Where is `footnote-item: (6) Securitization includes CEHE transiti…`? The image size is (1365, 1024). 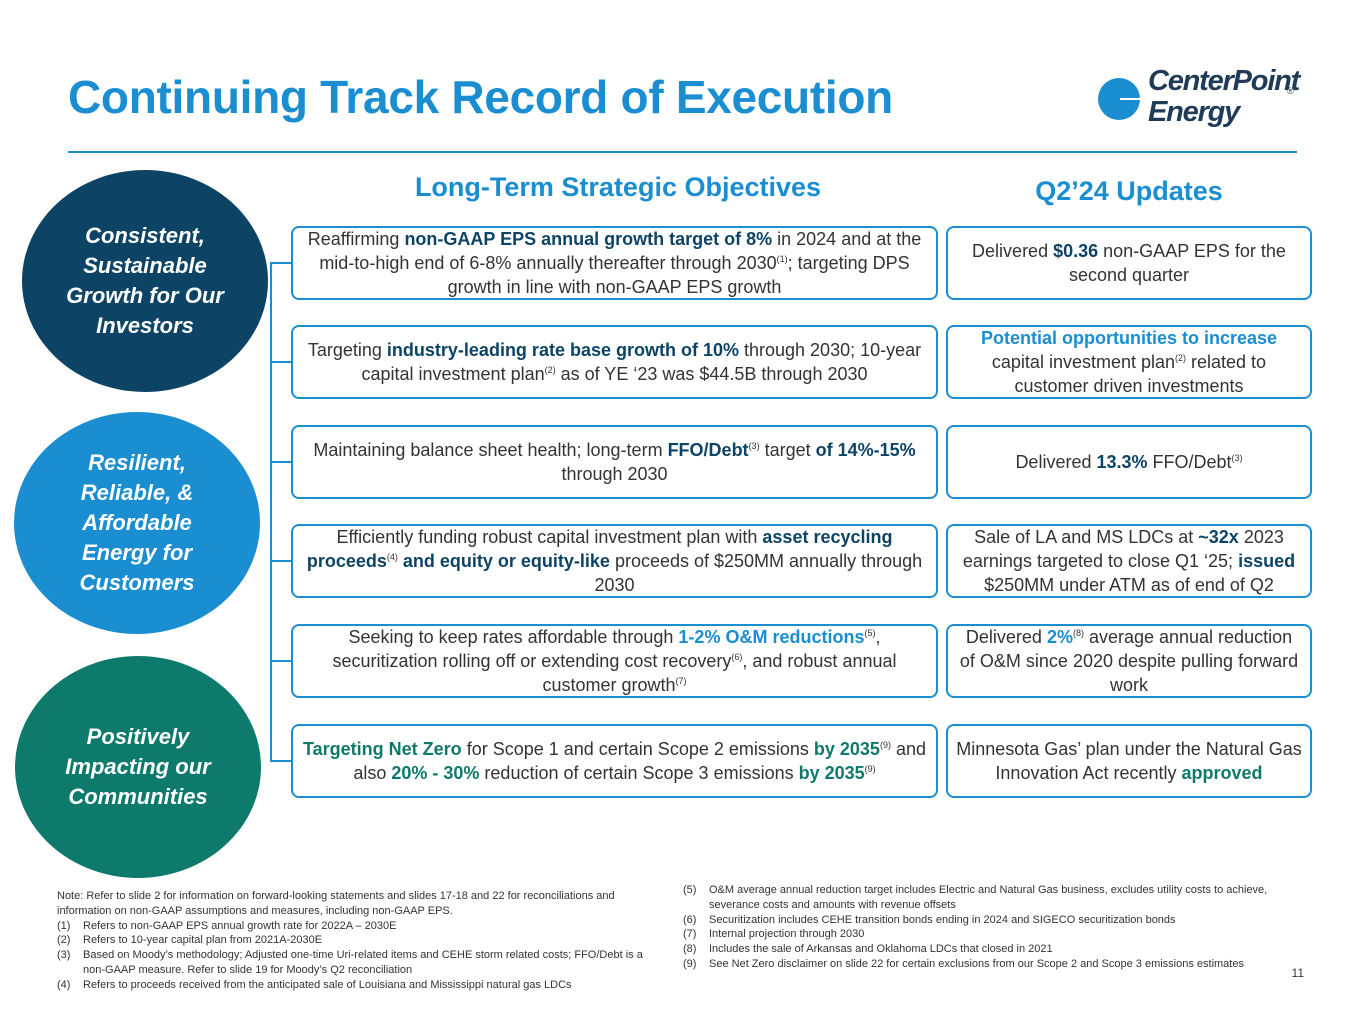 footnote-item: (6) Securitization includes CEHE transiti… is located at coordinates (929, 919).